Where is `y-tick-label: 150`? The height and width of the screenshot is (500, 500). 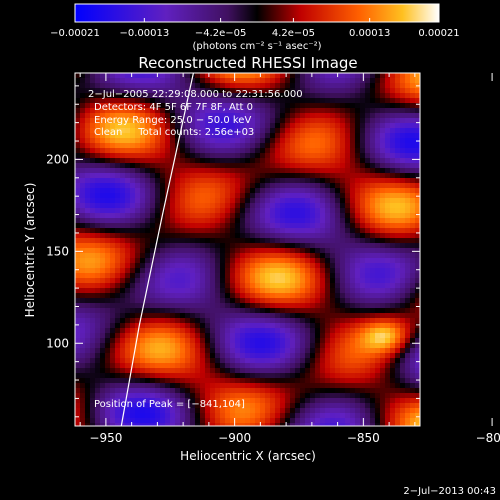 y-tick-label: 150 is located at coordinates (57, 251).